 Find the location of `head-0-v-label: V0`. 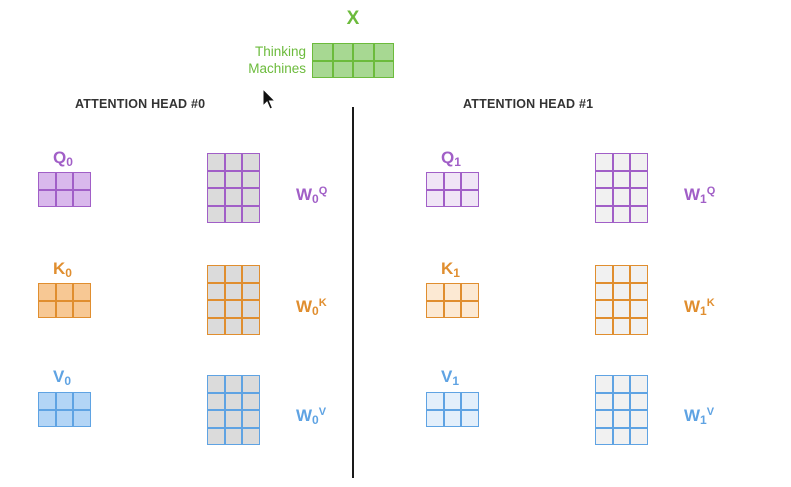

head-0-v-label: V0 is located at coordinates (62, 377).